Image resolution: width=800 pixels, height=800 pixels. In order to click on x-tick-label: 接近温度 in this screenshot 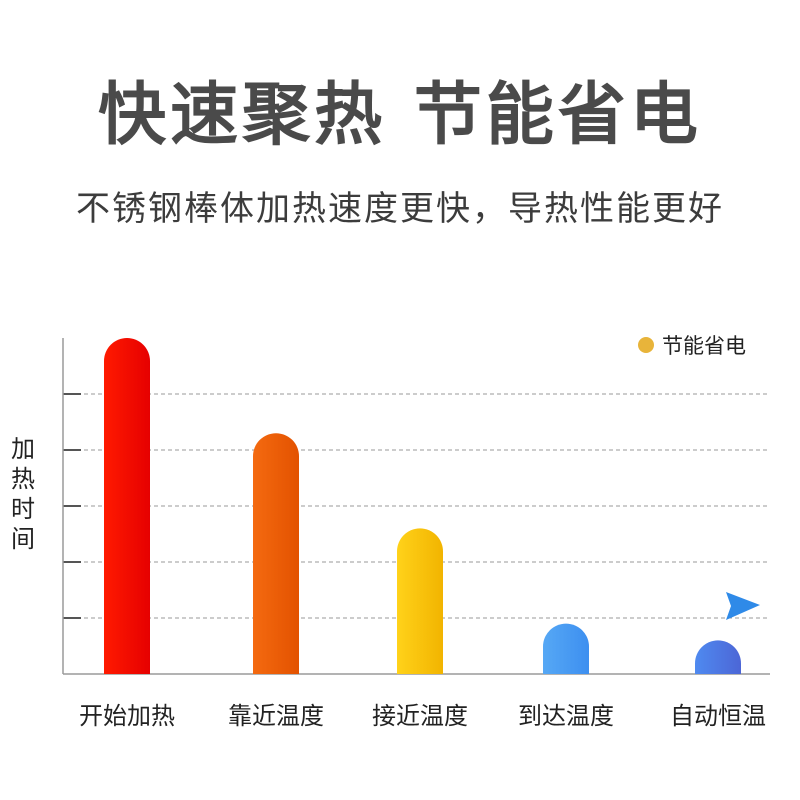, I will do `click(420, 716)`.